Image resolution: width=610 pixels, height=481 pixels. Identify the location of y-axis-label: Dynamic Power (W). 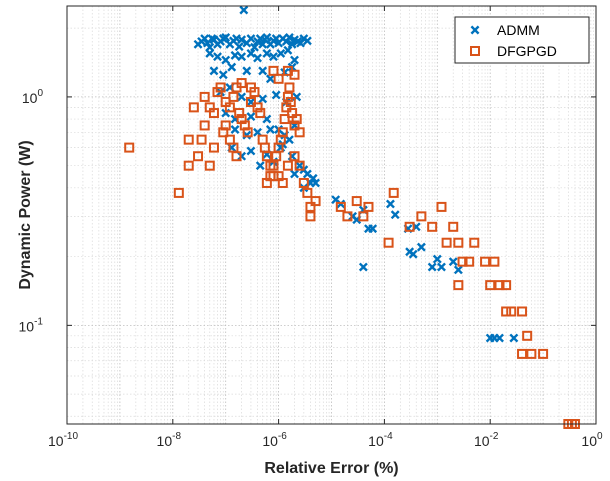
(25, 214).